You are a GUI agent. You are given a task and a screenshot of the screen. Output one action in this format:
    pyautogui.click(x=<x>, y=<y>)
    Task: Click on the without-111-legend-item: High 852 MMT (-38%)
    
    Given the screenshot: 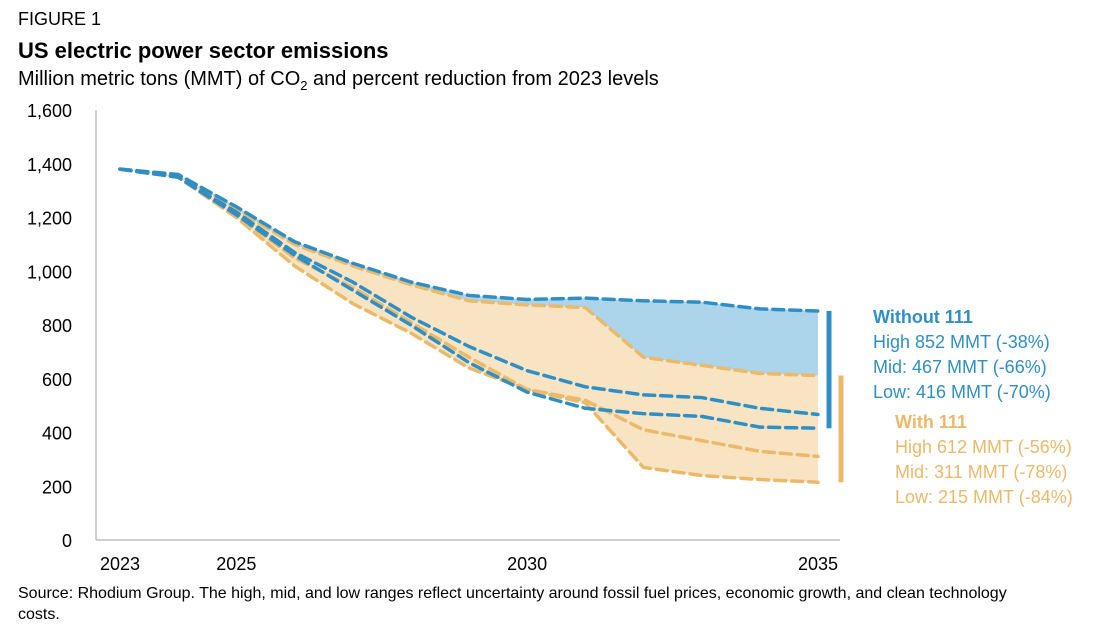 What is the action you would take?
    pyautogui.click(x=961, y=342)
    